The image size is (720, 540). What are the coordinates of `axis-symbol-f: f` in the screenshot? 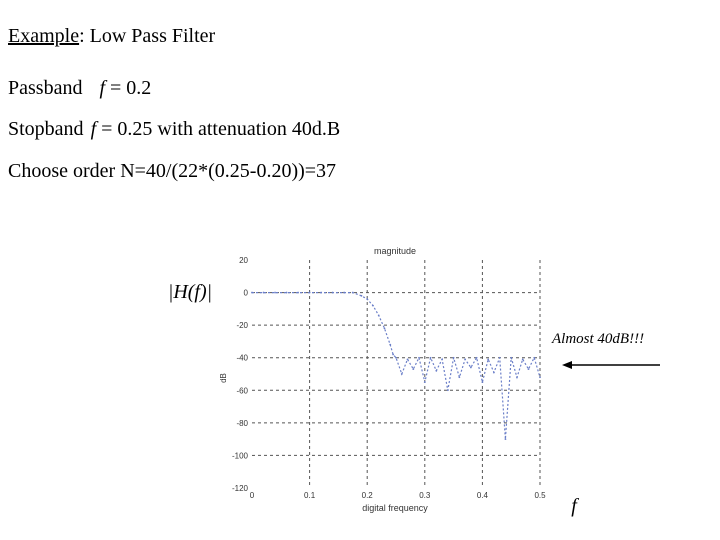 It's located at (575, 506).